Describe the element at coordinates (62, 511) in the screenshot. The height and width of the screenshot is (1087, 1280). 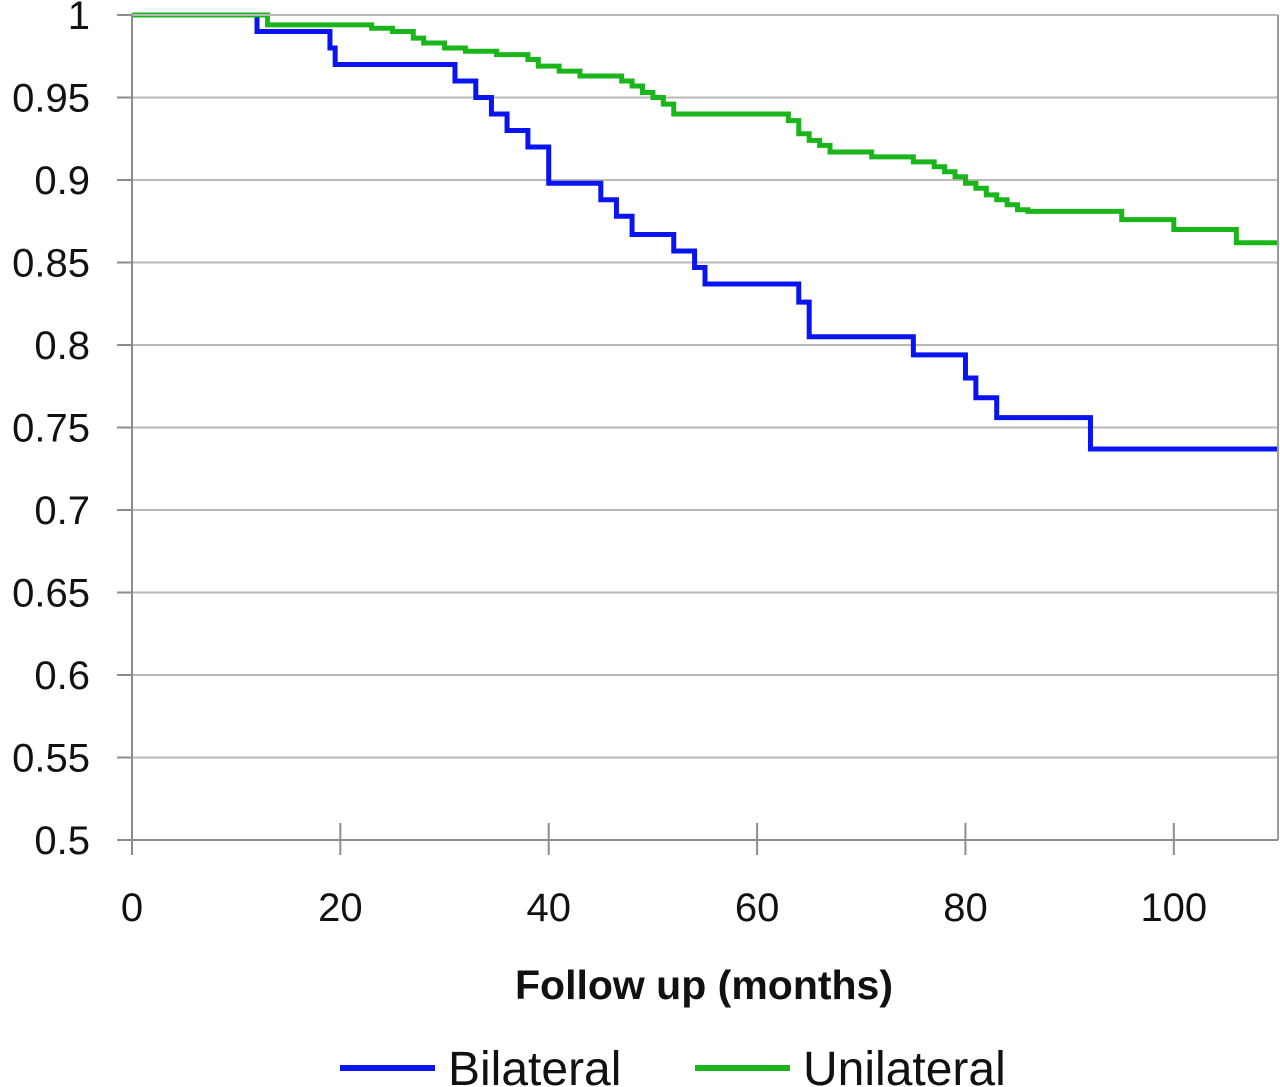
I see `y-tick-label: 0.7` at that location.